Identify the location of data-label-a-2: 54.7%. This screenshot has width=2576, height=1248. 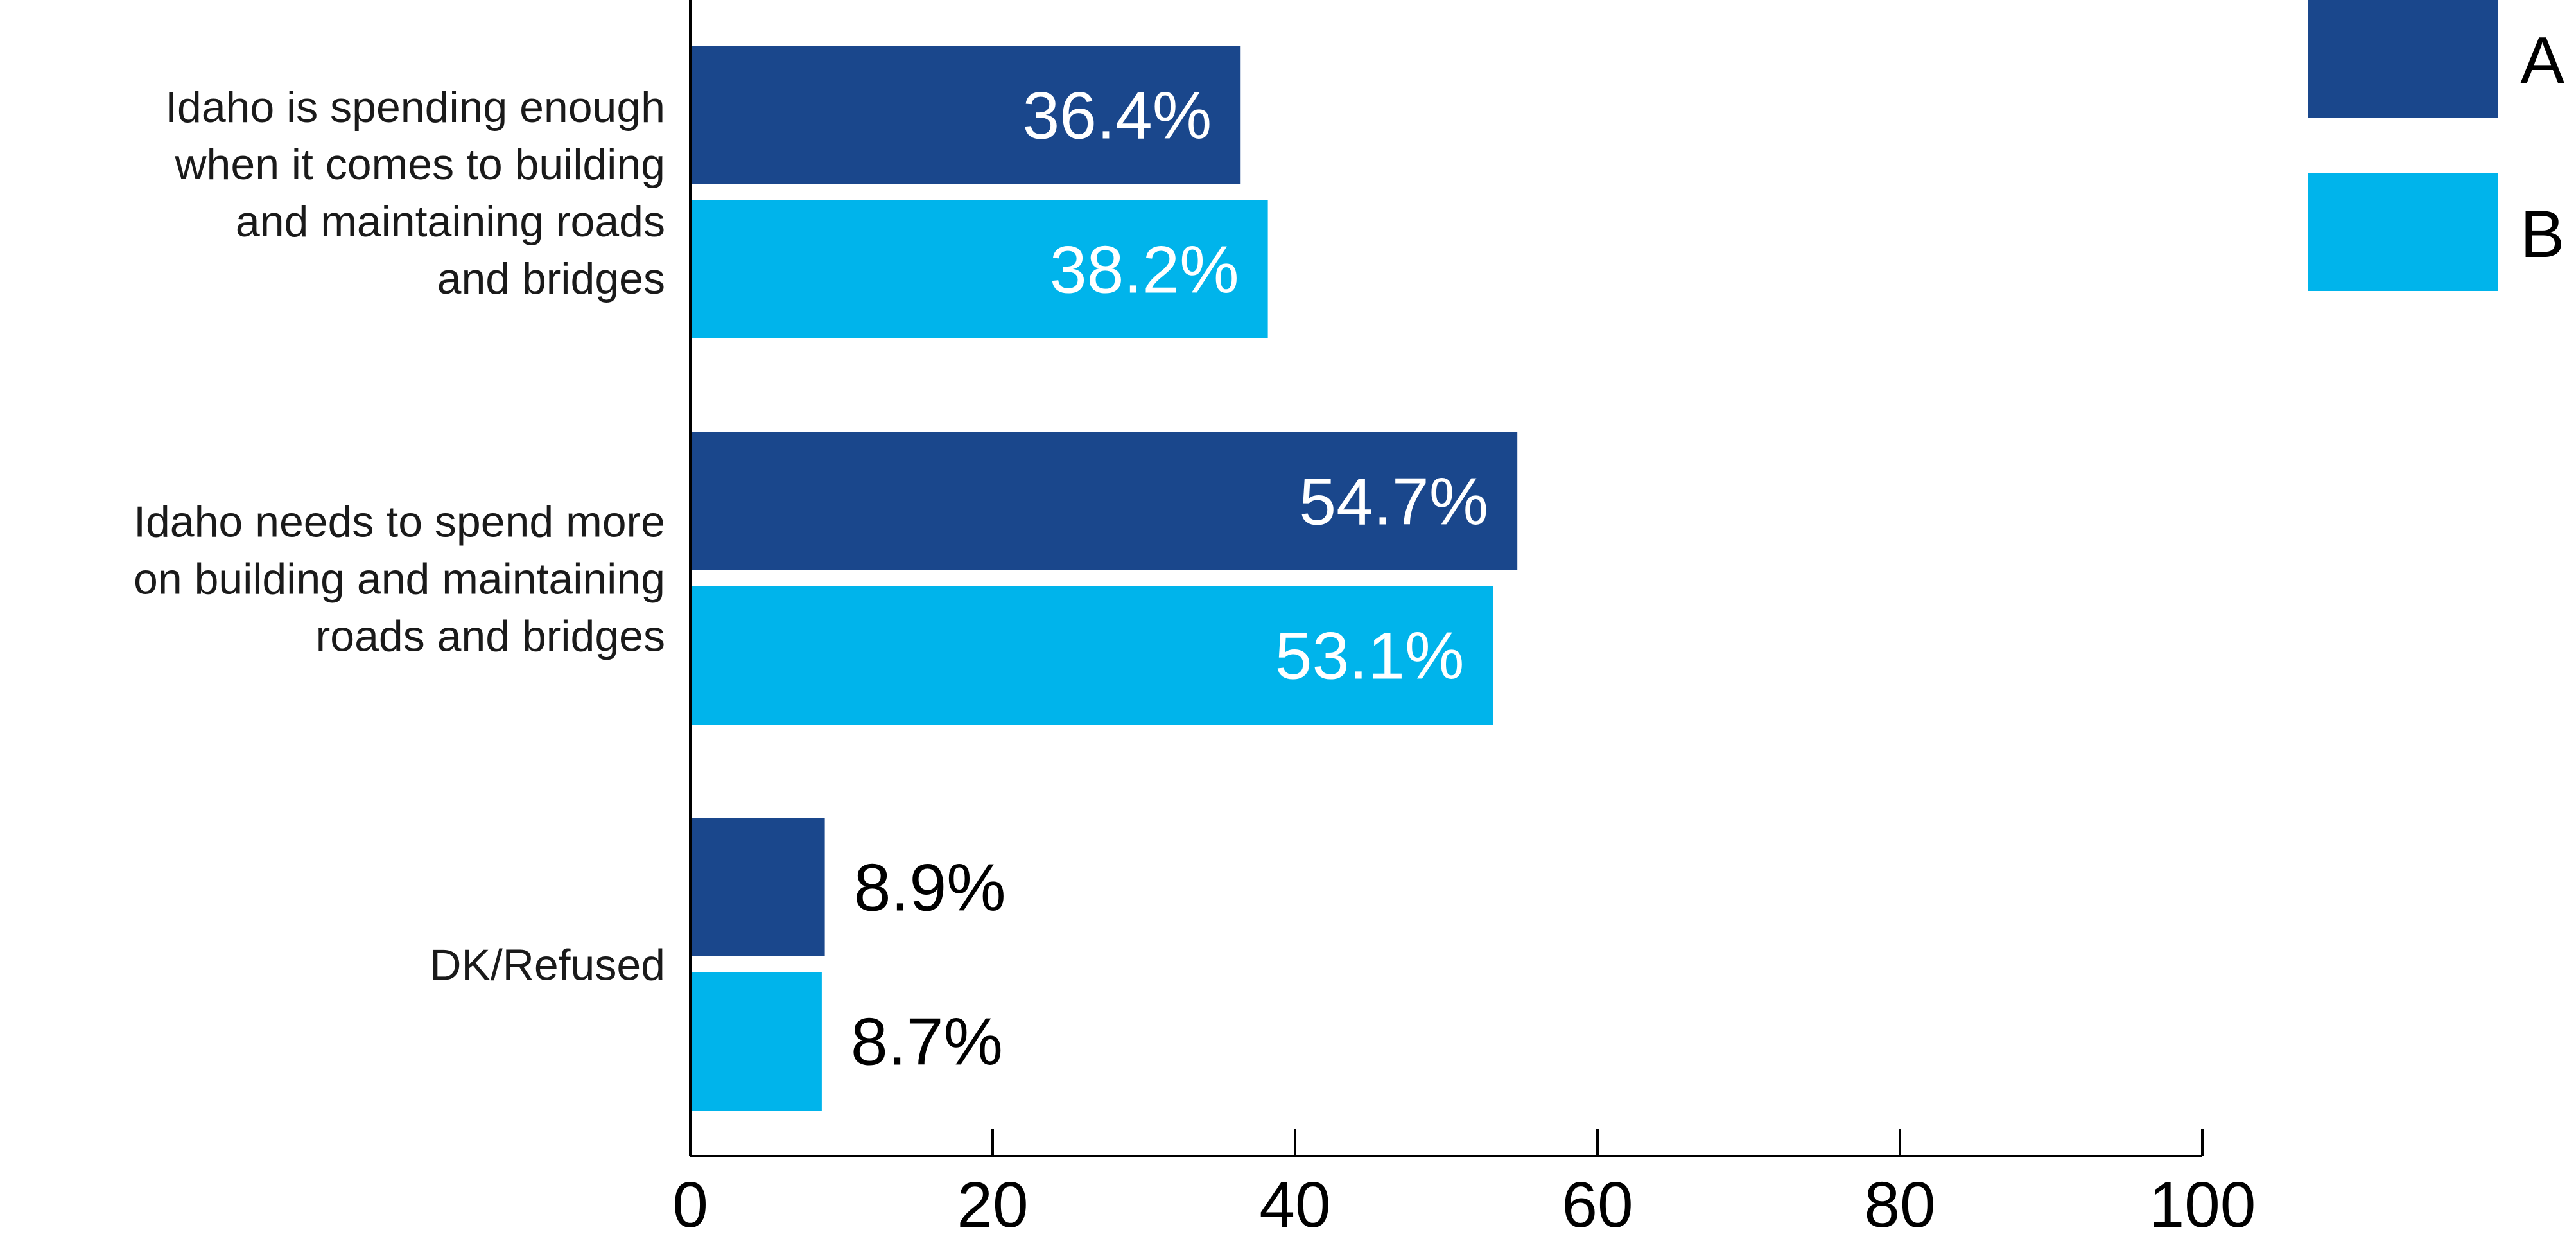
(1393, 502).